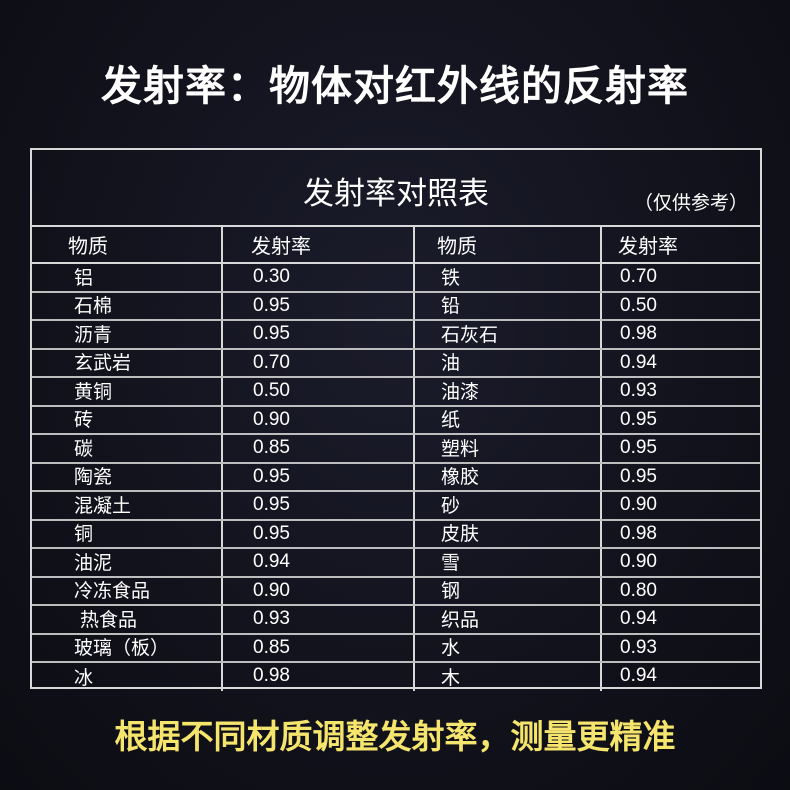  Describe the element at coordinates (508, 448) in the screenshot. I see `cell-material-2: 塑料` at that location.